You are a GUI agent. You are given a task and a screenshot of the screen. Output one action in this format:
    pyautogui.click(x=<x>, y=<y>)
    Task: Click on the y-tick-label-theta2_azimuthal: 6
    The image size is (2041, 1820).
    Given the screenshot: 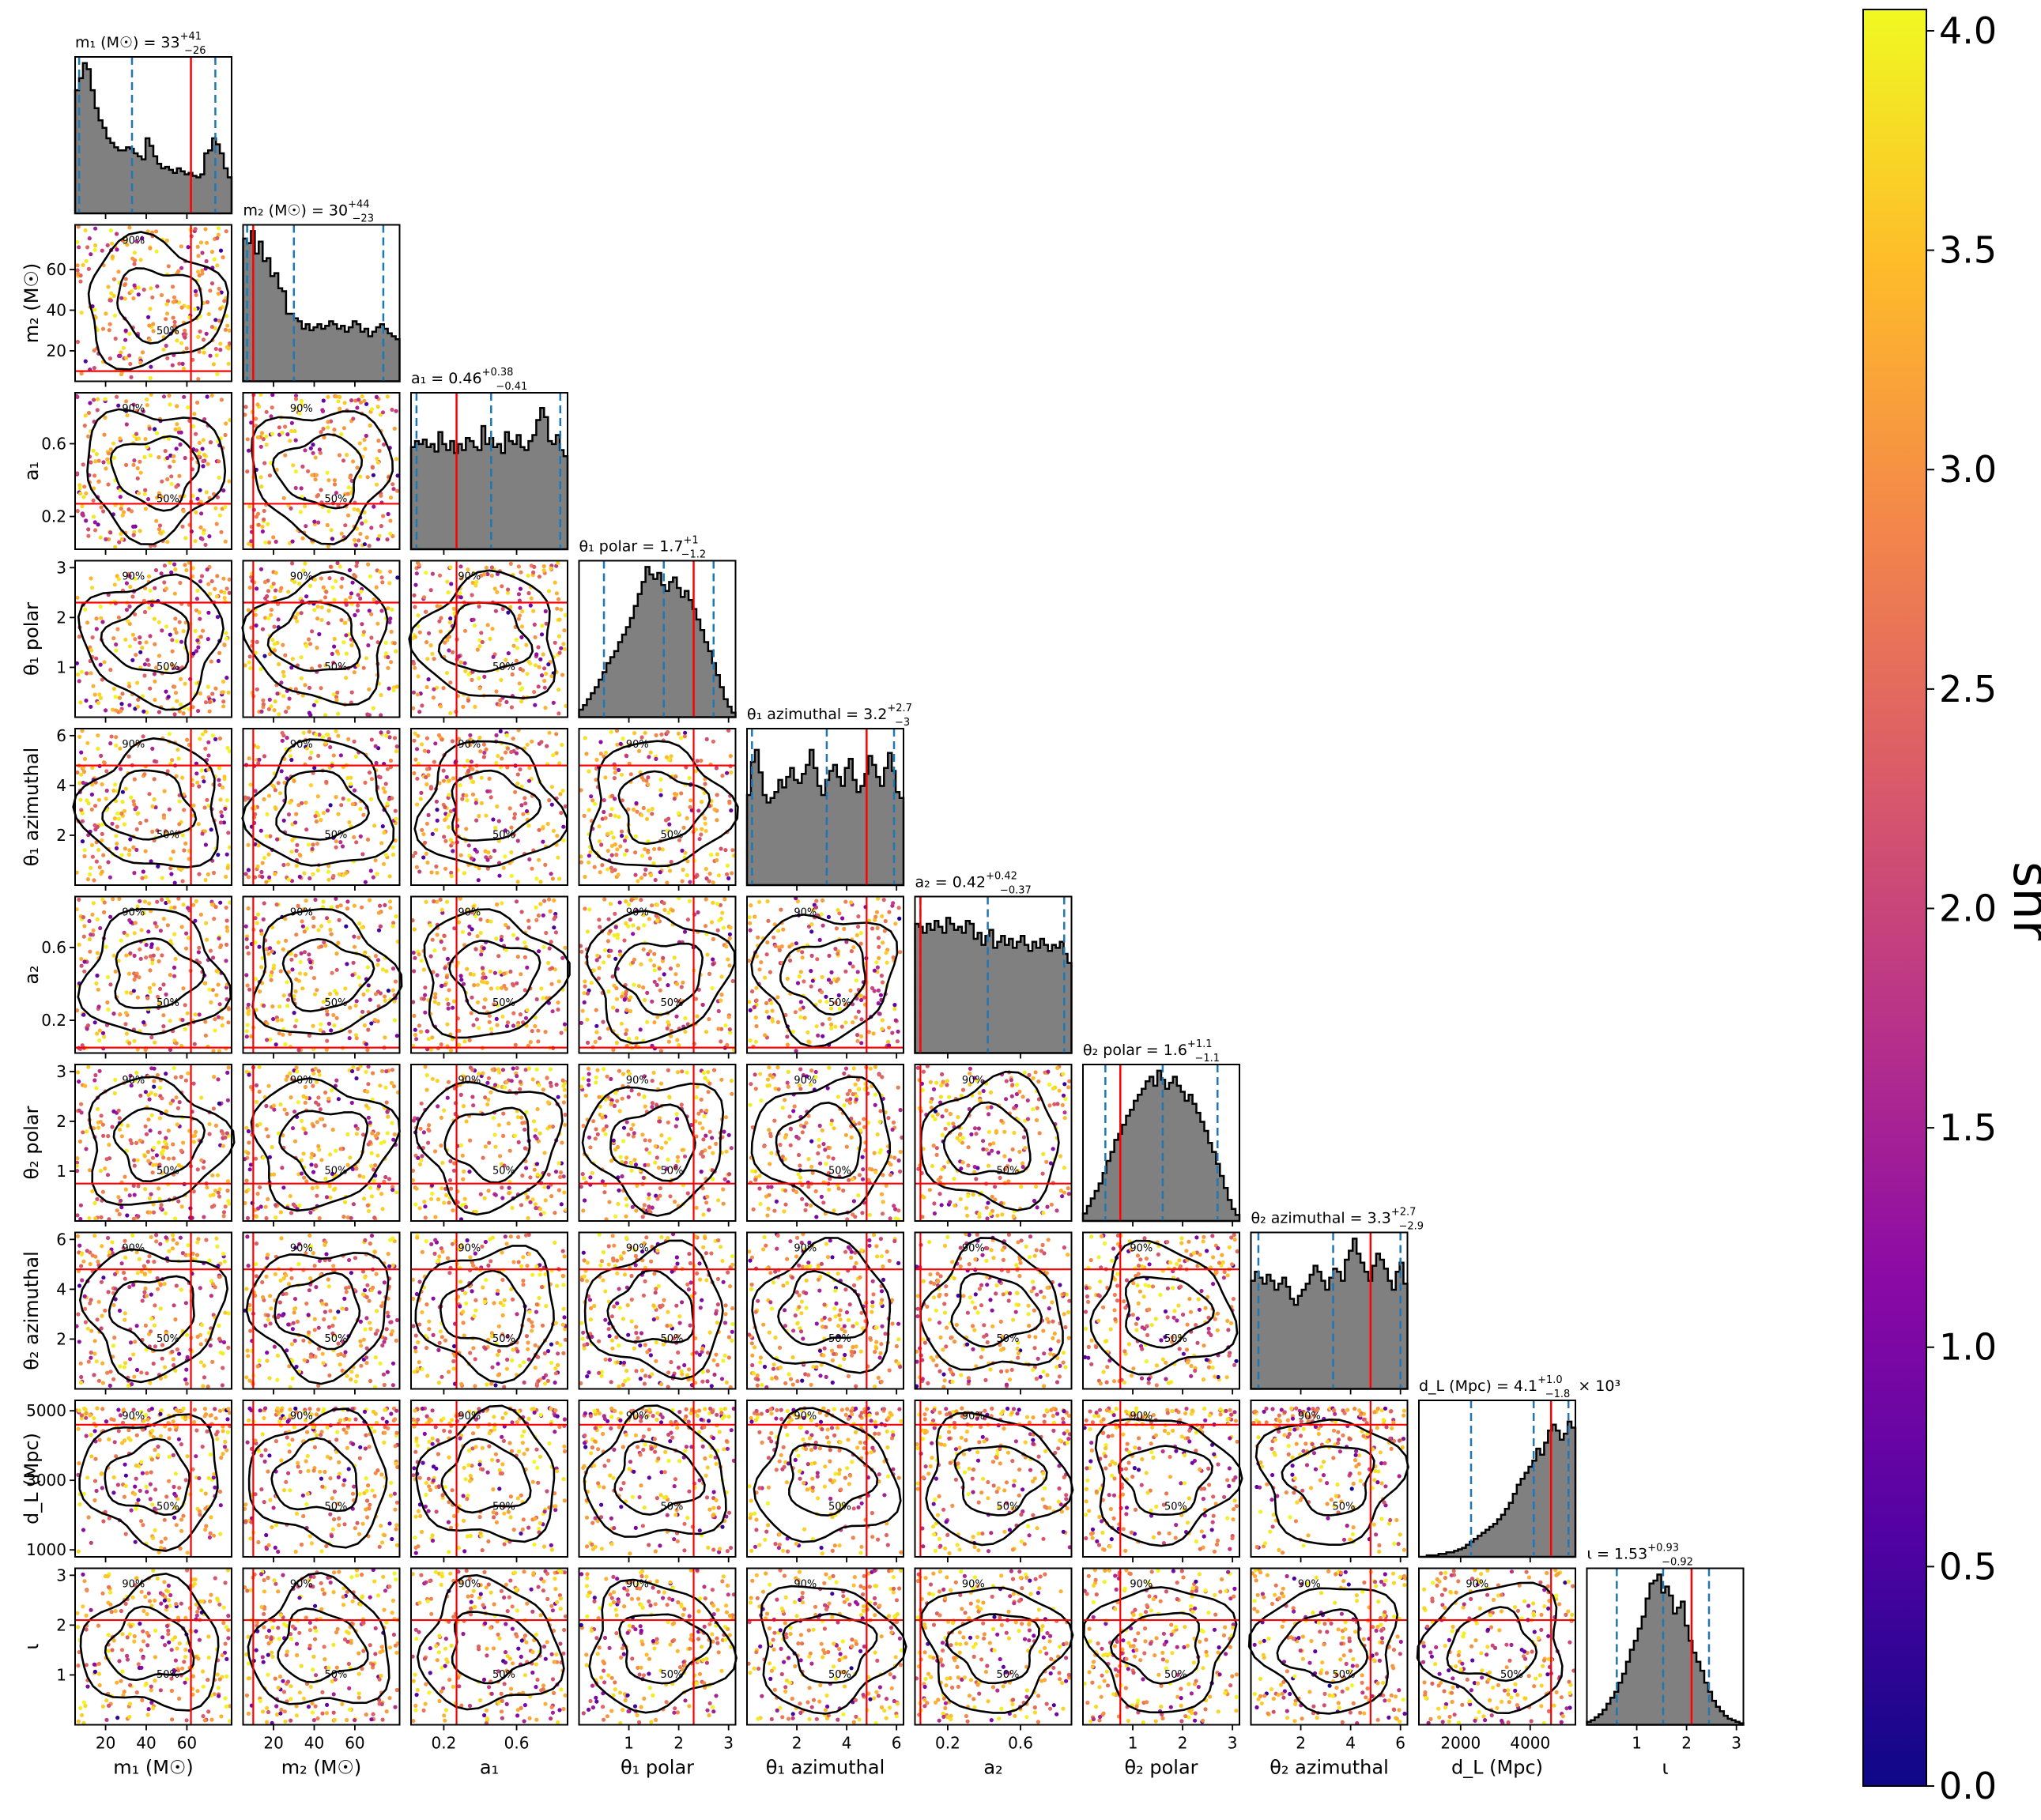 What is the action you would take?
    pyautogui.click(x=61, y=1239)
    